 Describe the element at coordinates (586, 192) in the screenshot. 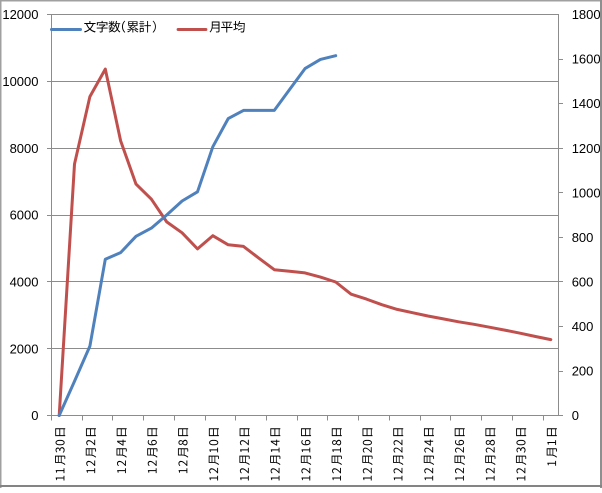

I see `svg-text: 1000` at that location.